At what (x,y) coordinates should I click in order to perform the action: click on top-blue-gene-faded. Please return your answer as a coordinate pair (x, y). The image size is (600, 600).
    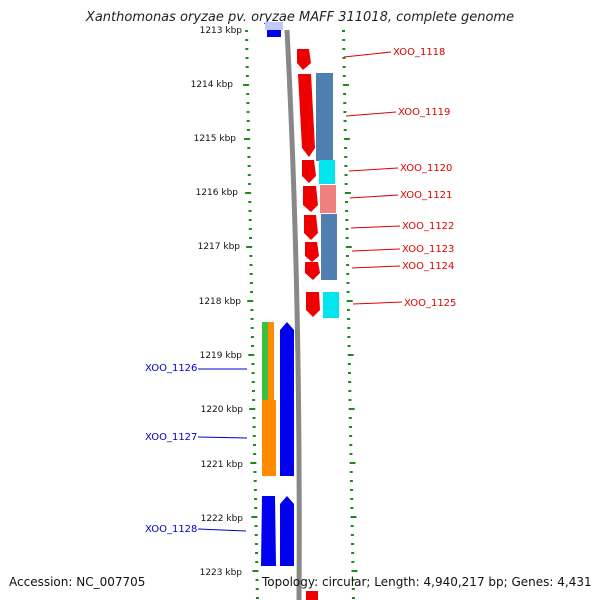
    Looking at the image, I should click on (274, 26).